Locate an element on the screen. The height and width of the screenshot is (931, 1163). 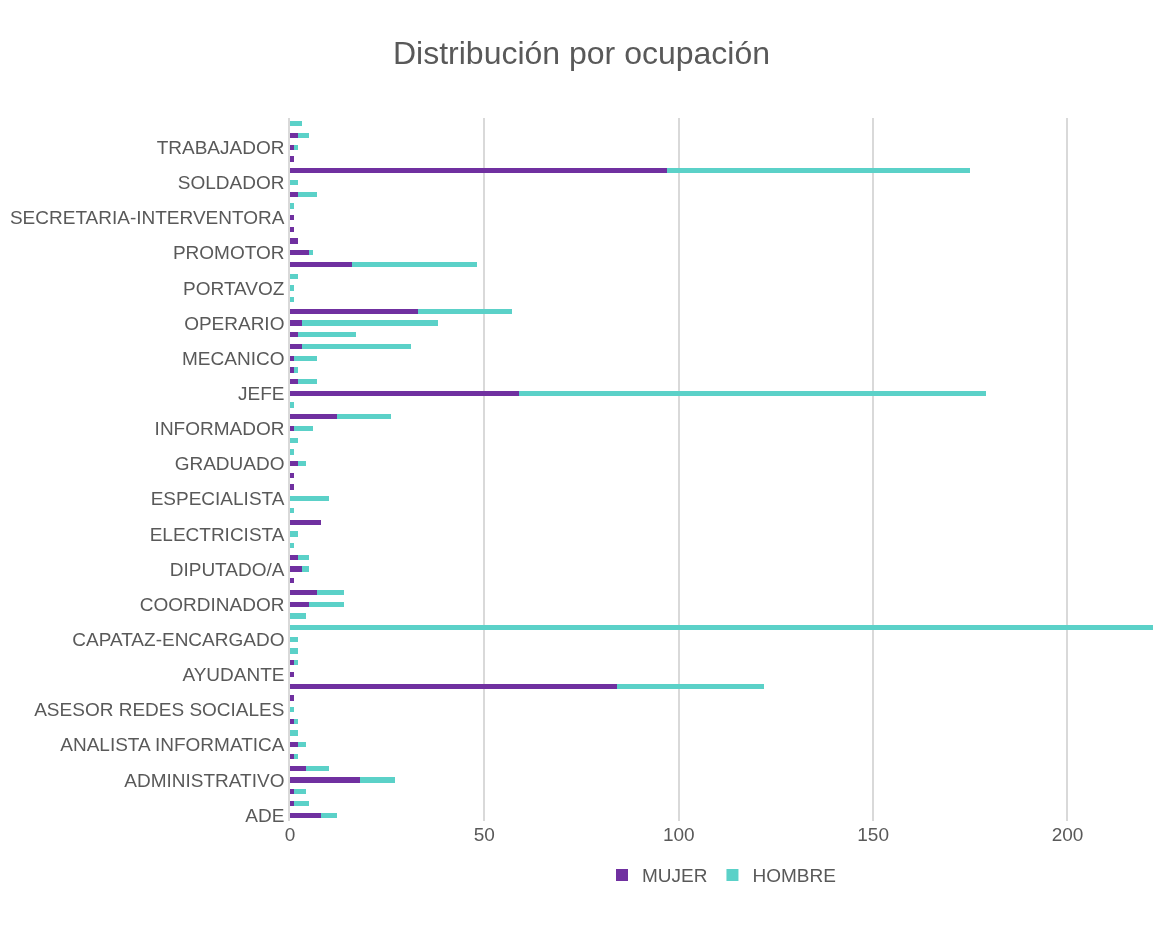
y-tick-label: OPERARIO is located at coordinates (234, 323).